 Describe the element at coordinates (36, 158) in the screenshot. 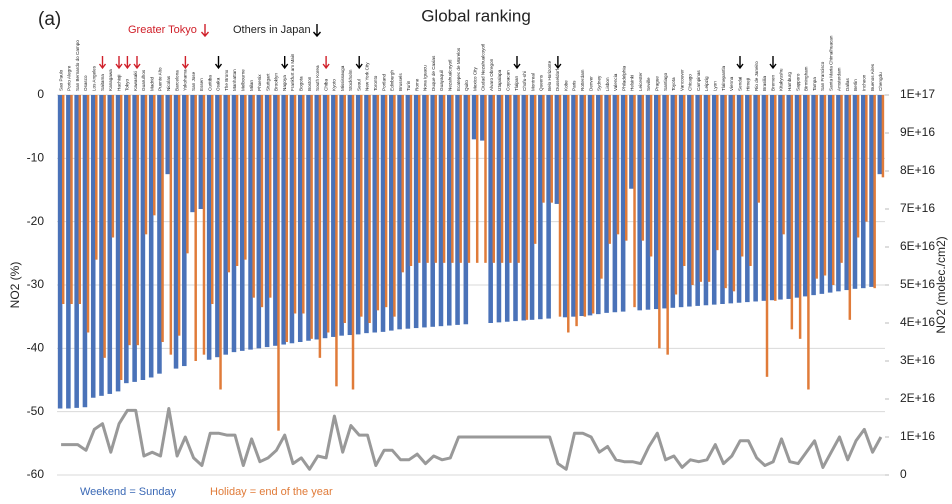

I see `y-tick-label: -10` at that location.